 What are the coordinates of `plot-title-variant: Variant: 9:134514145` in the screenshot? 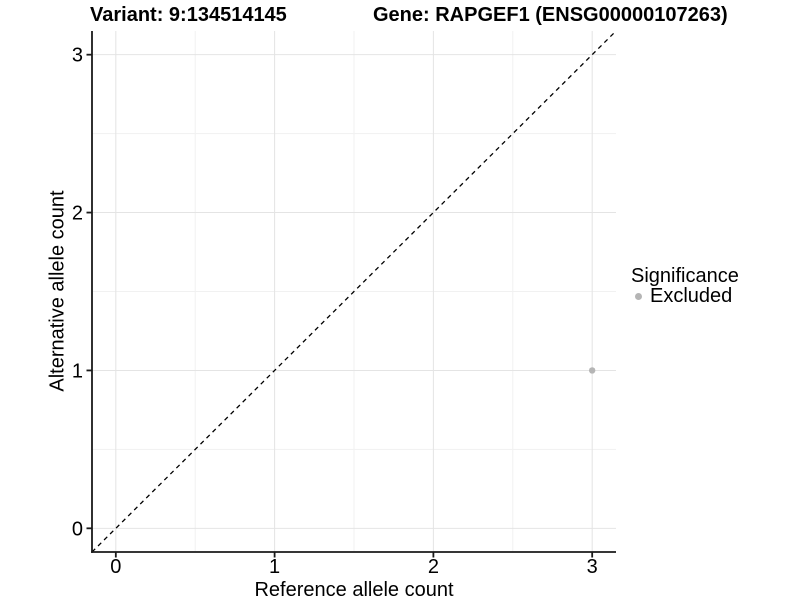 It's located at (188, 15).